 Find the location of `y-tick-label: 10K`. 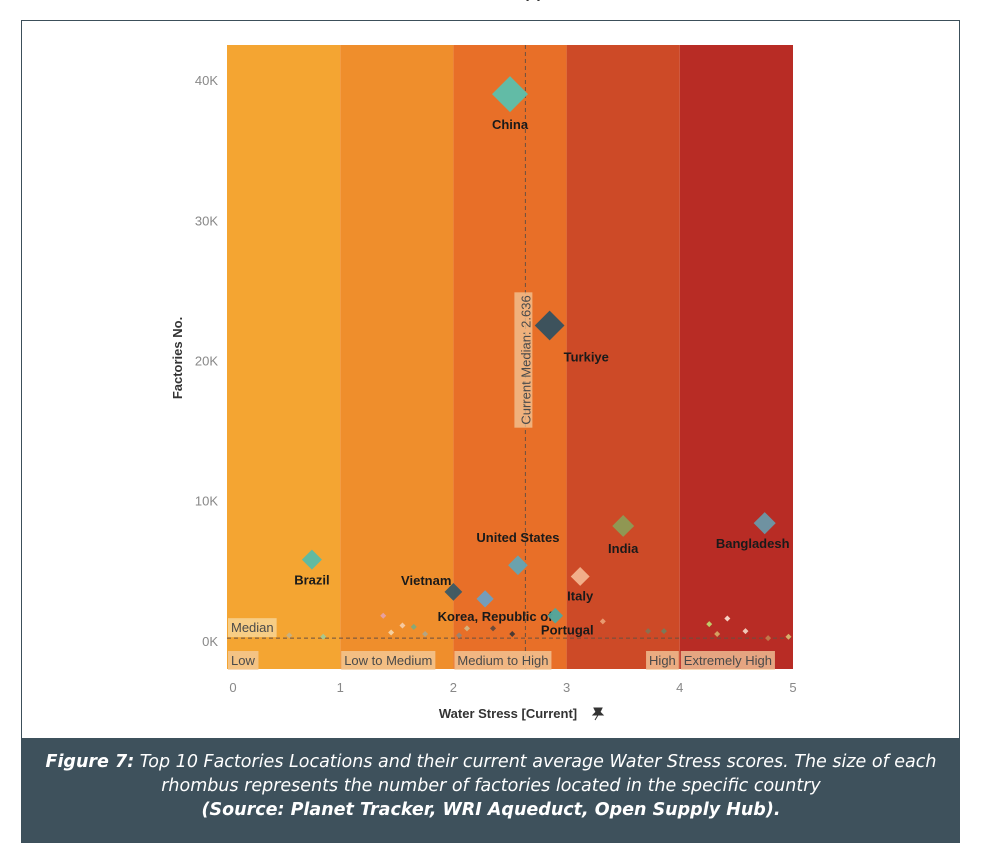

y-tick-label: 10K is located at coordinates (206, 501).